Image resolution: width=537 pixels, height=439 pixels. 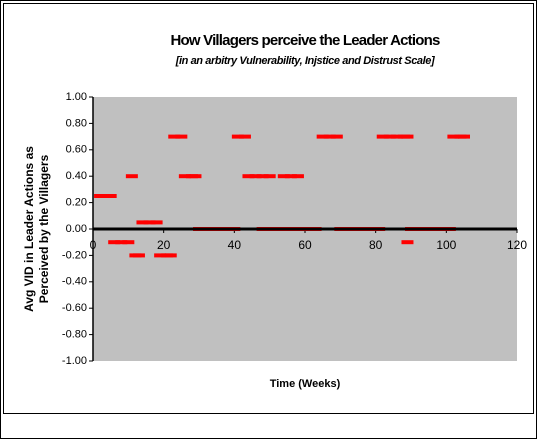 What do you see at coordinates (74, 255) in the screenshot?
I see `y-tick-label: -0.20` at bounding box center [74, 255].